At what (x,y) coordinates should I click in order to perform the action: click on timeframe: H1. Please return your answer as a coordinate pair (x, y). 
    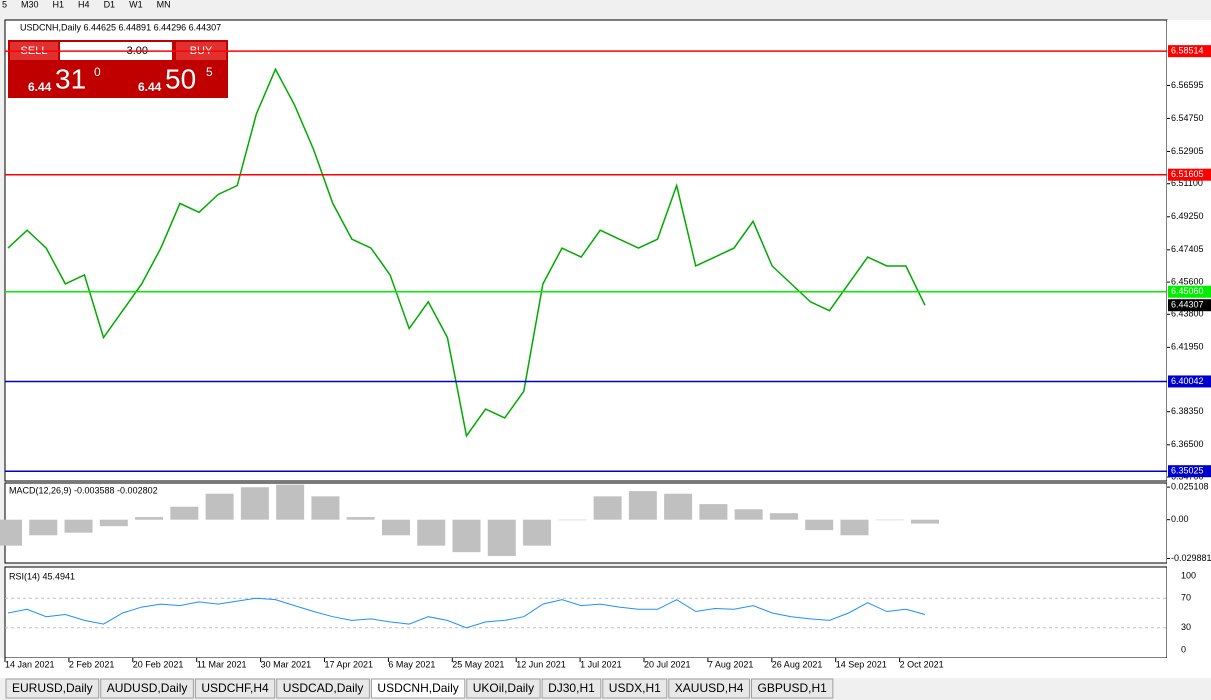
    Looking at the image, I should click on (59, 4).